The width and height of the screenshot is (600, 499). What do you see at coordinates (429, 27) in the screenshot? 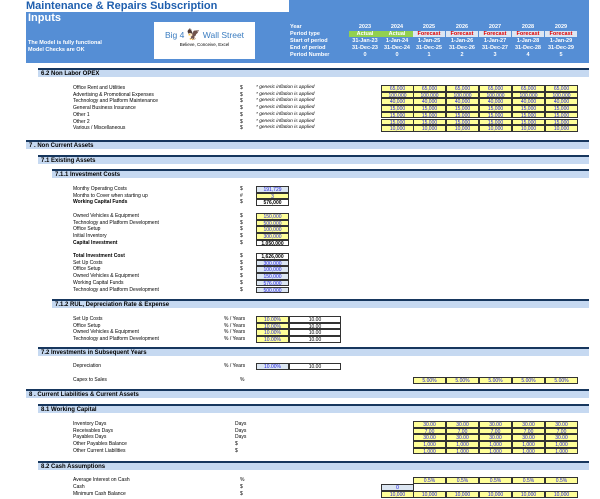
I see `year-cell: 2025` at bounding box center [429, 27].